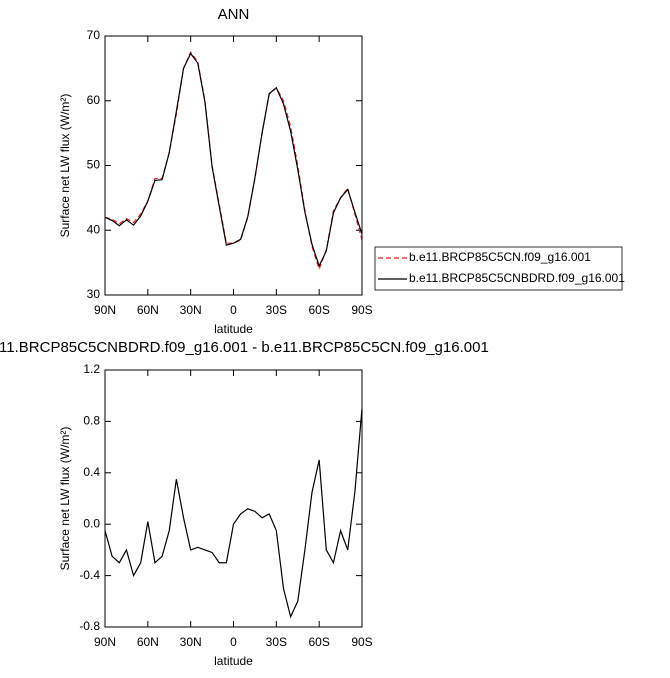 The height and width of the screenshot is (678, 670). I want to click on y-tick-label: -0.4, so click(89, 575).